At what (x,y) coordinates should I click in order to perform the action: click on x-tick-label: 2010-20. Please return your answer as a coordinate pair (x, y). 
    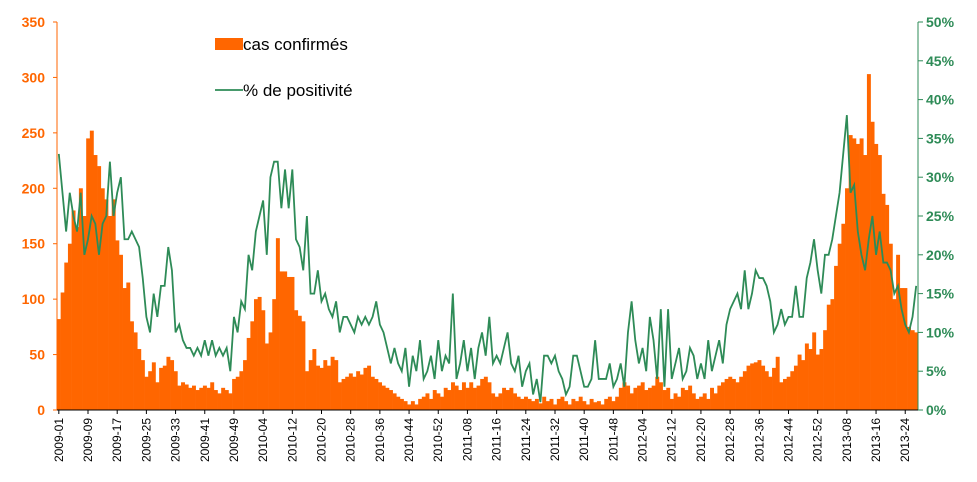
    Looking at the image, I should click on (322, 440).